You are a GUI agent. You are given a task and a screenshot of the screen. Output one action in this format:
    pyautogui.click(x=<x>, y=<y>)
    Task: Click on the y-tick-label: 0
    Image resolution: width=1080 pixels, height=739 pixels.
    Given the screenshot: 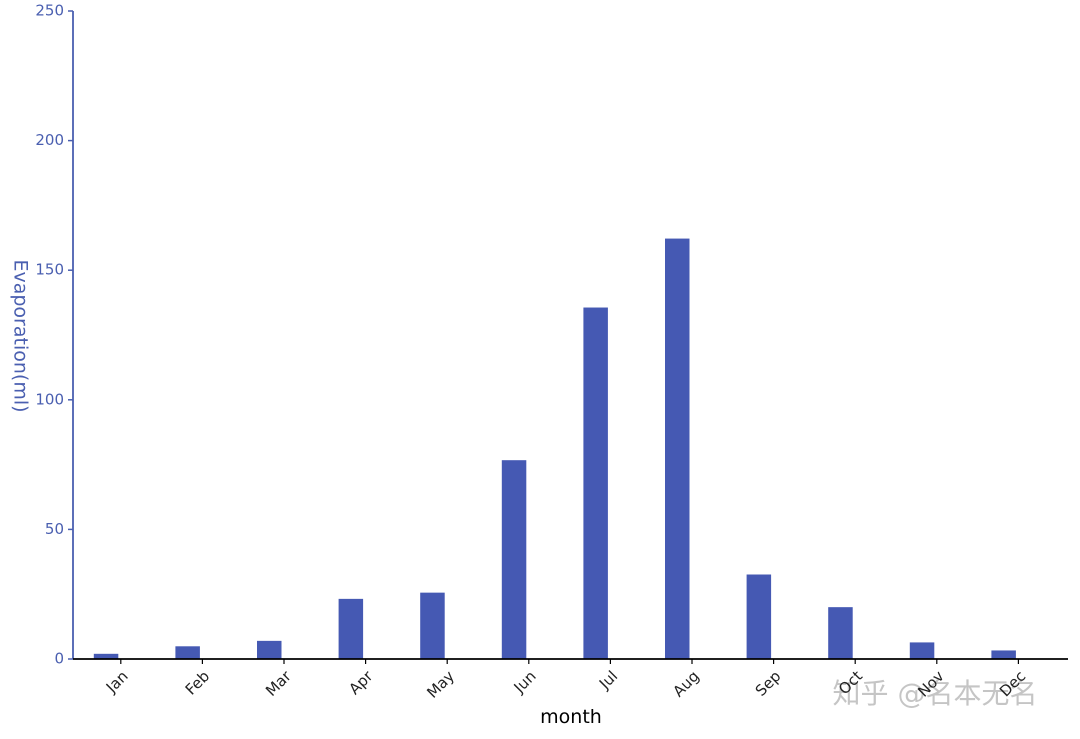 What is the action you would take?
    pyautogui.click(x=59, y=659)
    